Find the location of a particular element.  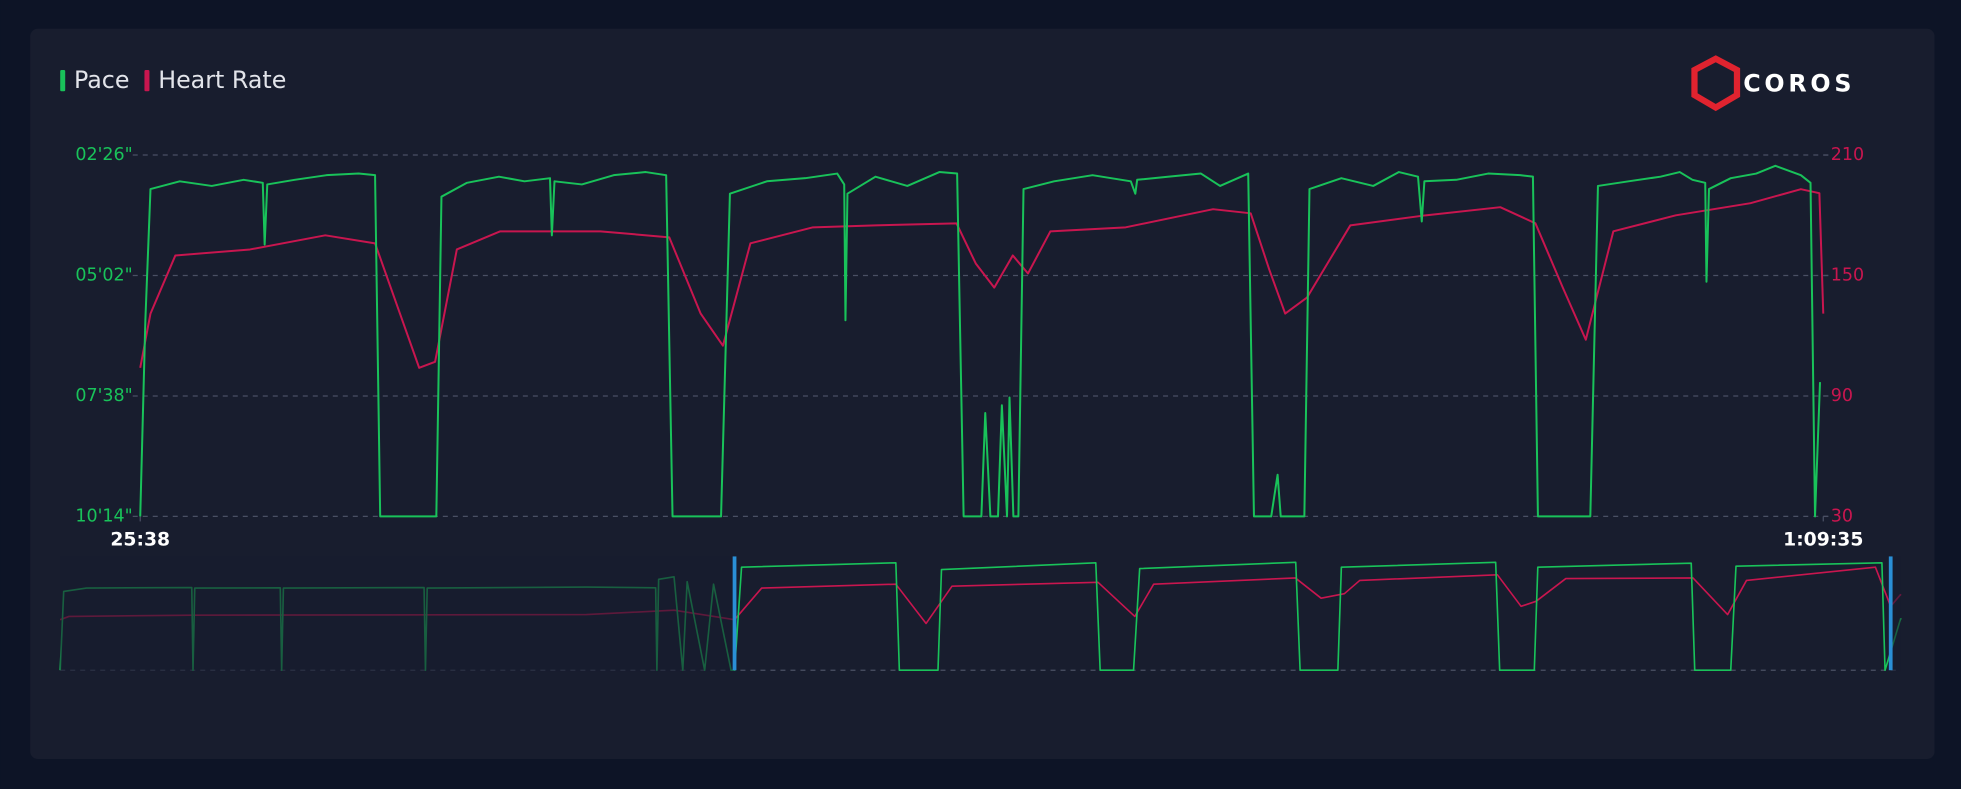

y2-tick-label: 210 is located at coordinates (1847, 155).